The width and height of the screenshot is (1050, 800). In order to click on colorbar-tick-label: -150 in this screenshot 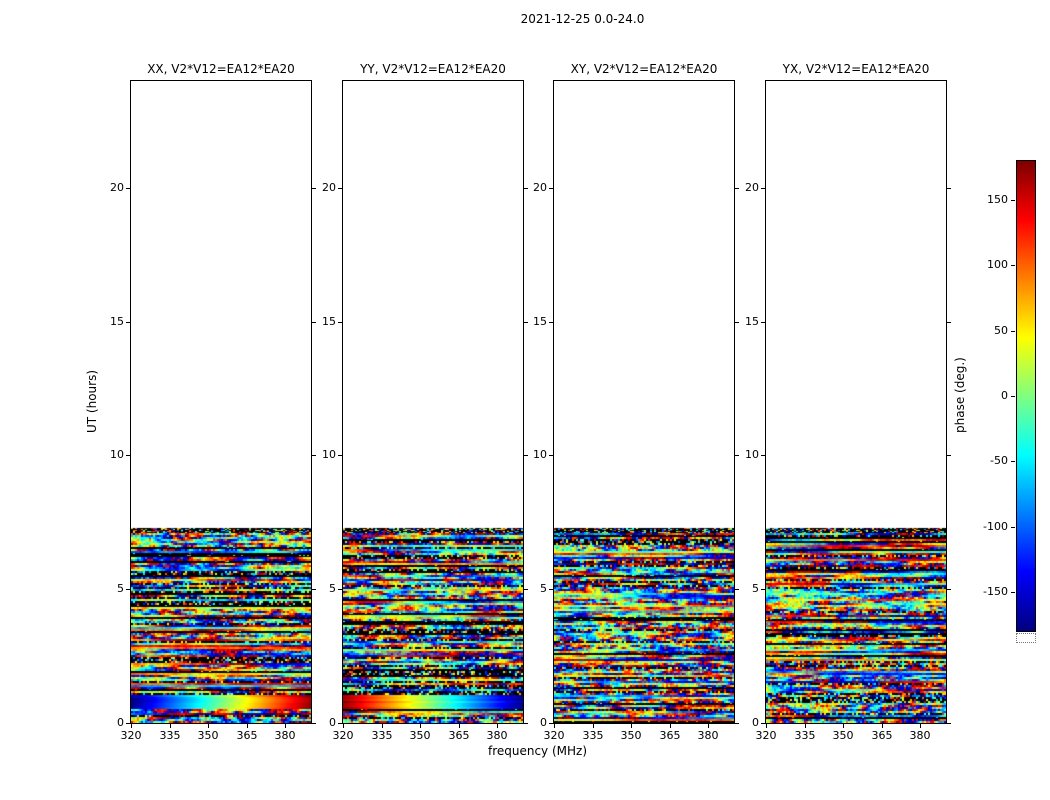, I will do `click(995, 591)`.